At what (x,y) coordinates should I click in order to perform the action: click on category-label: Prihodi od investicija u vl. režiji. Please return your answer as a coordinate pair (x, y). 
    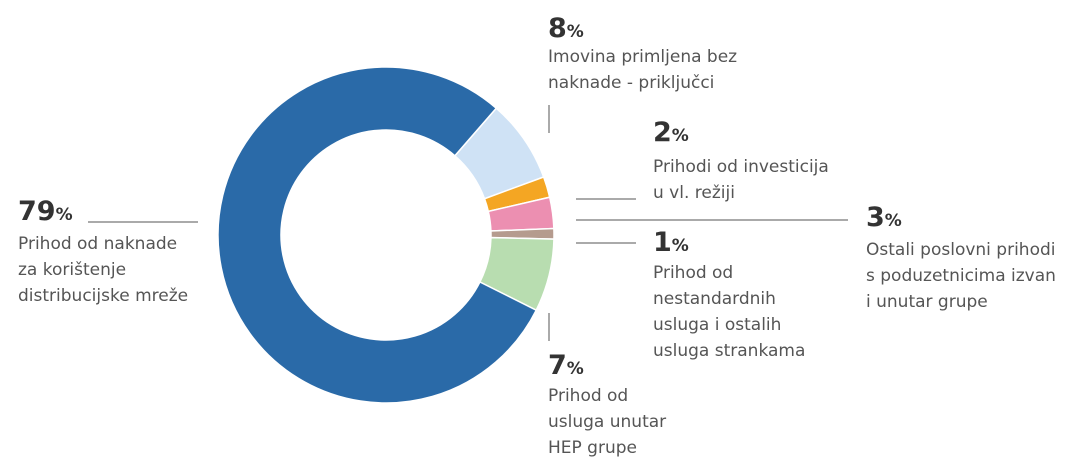
    Looking at the image, I should click on (741, 180).